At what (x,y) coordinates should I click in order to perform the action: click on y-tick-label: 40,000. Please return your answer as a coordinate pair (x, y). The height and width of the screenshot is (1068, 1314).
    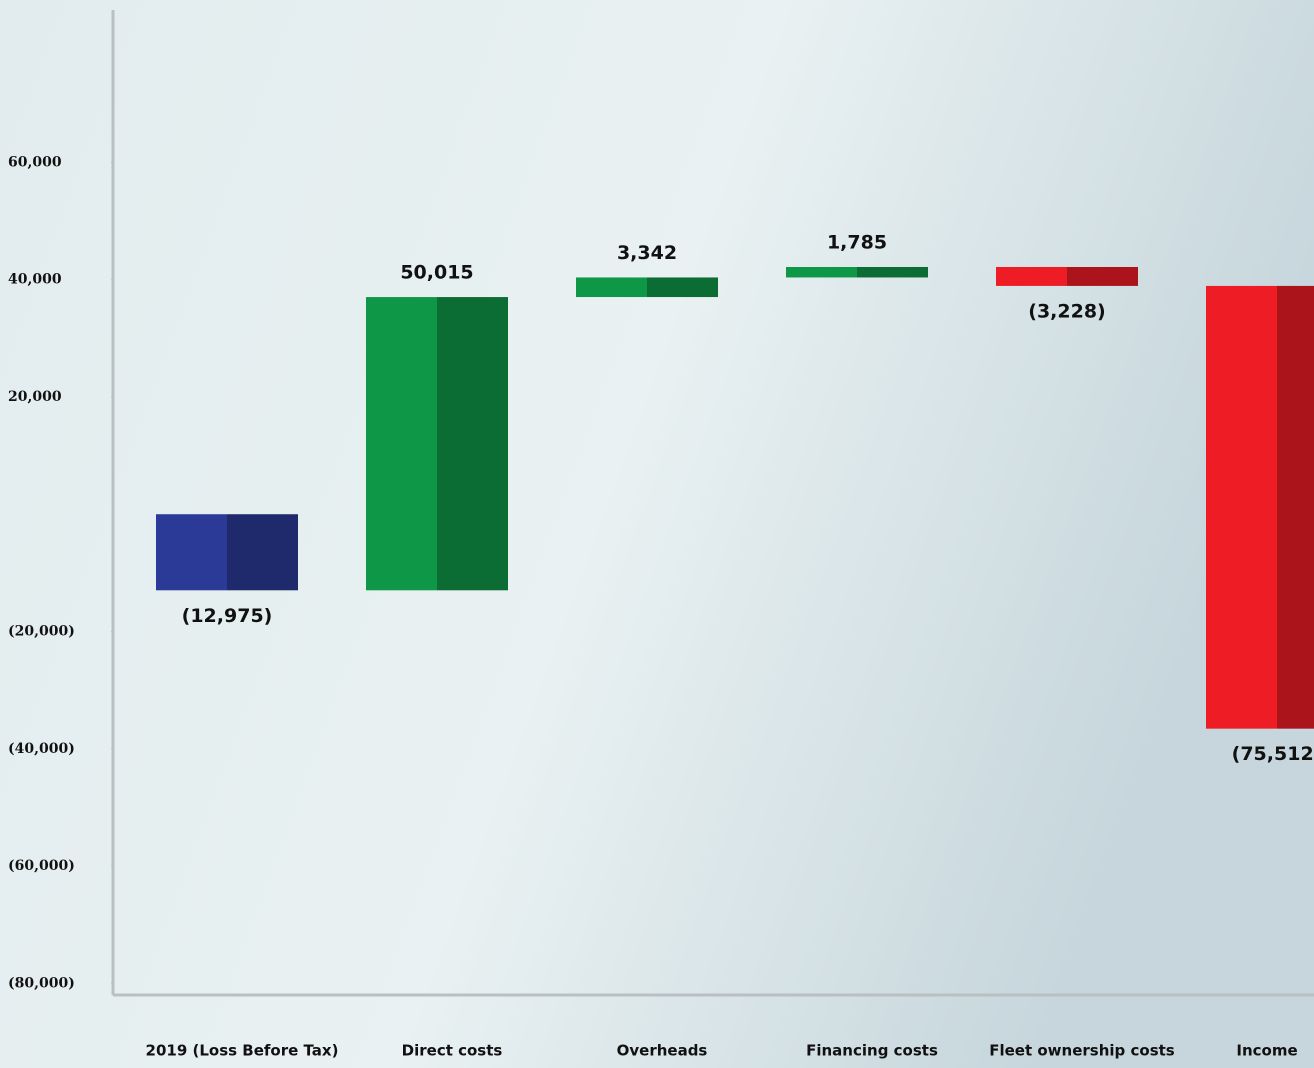
    Looking at the image, I should click on (35, 280).